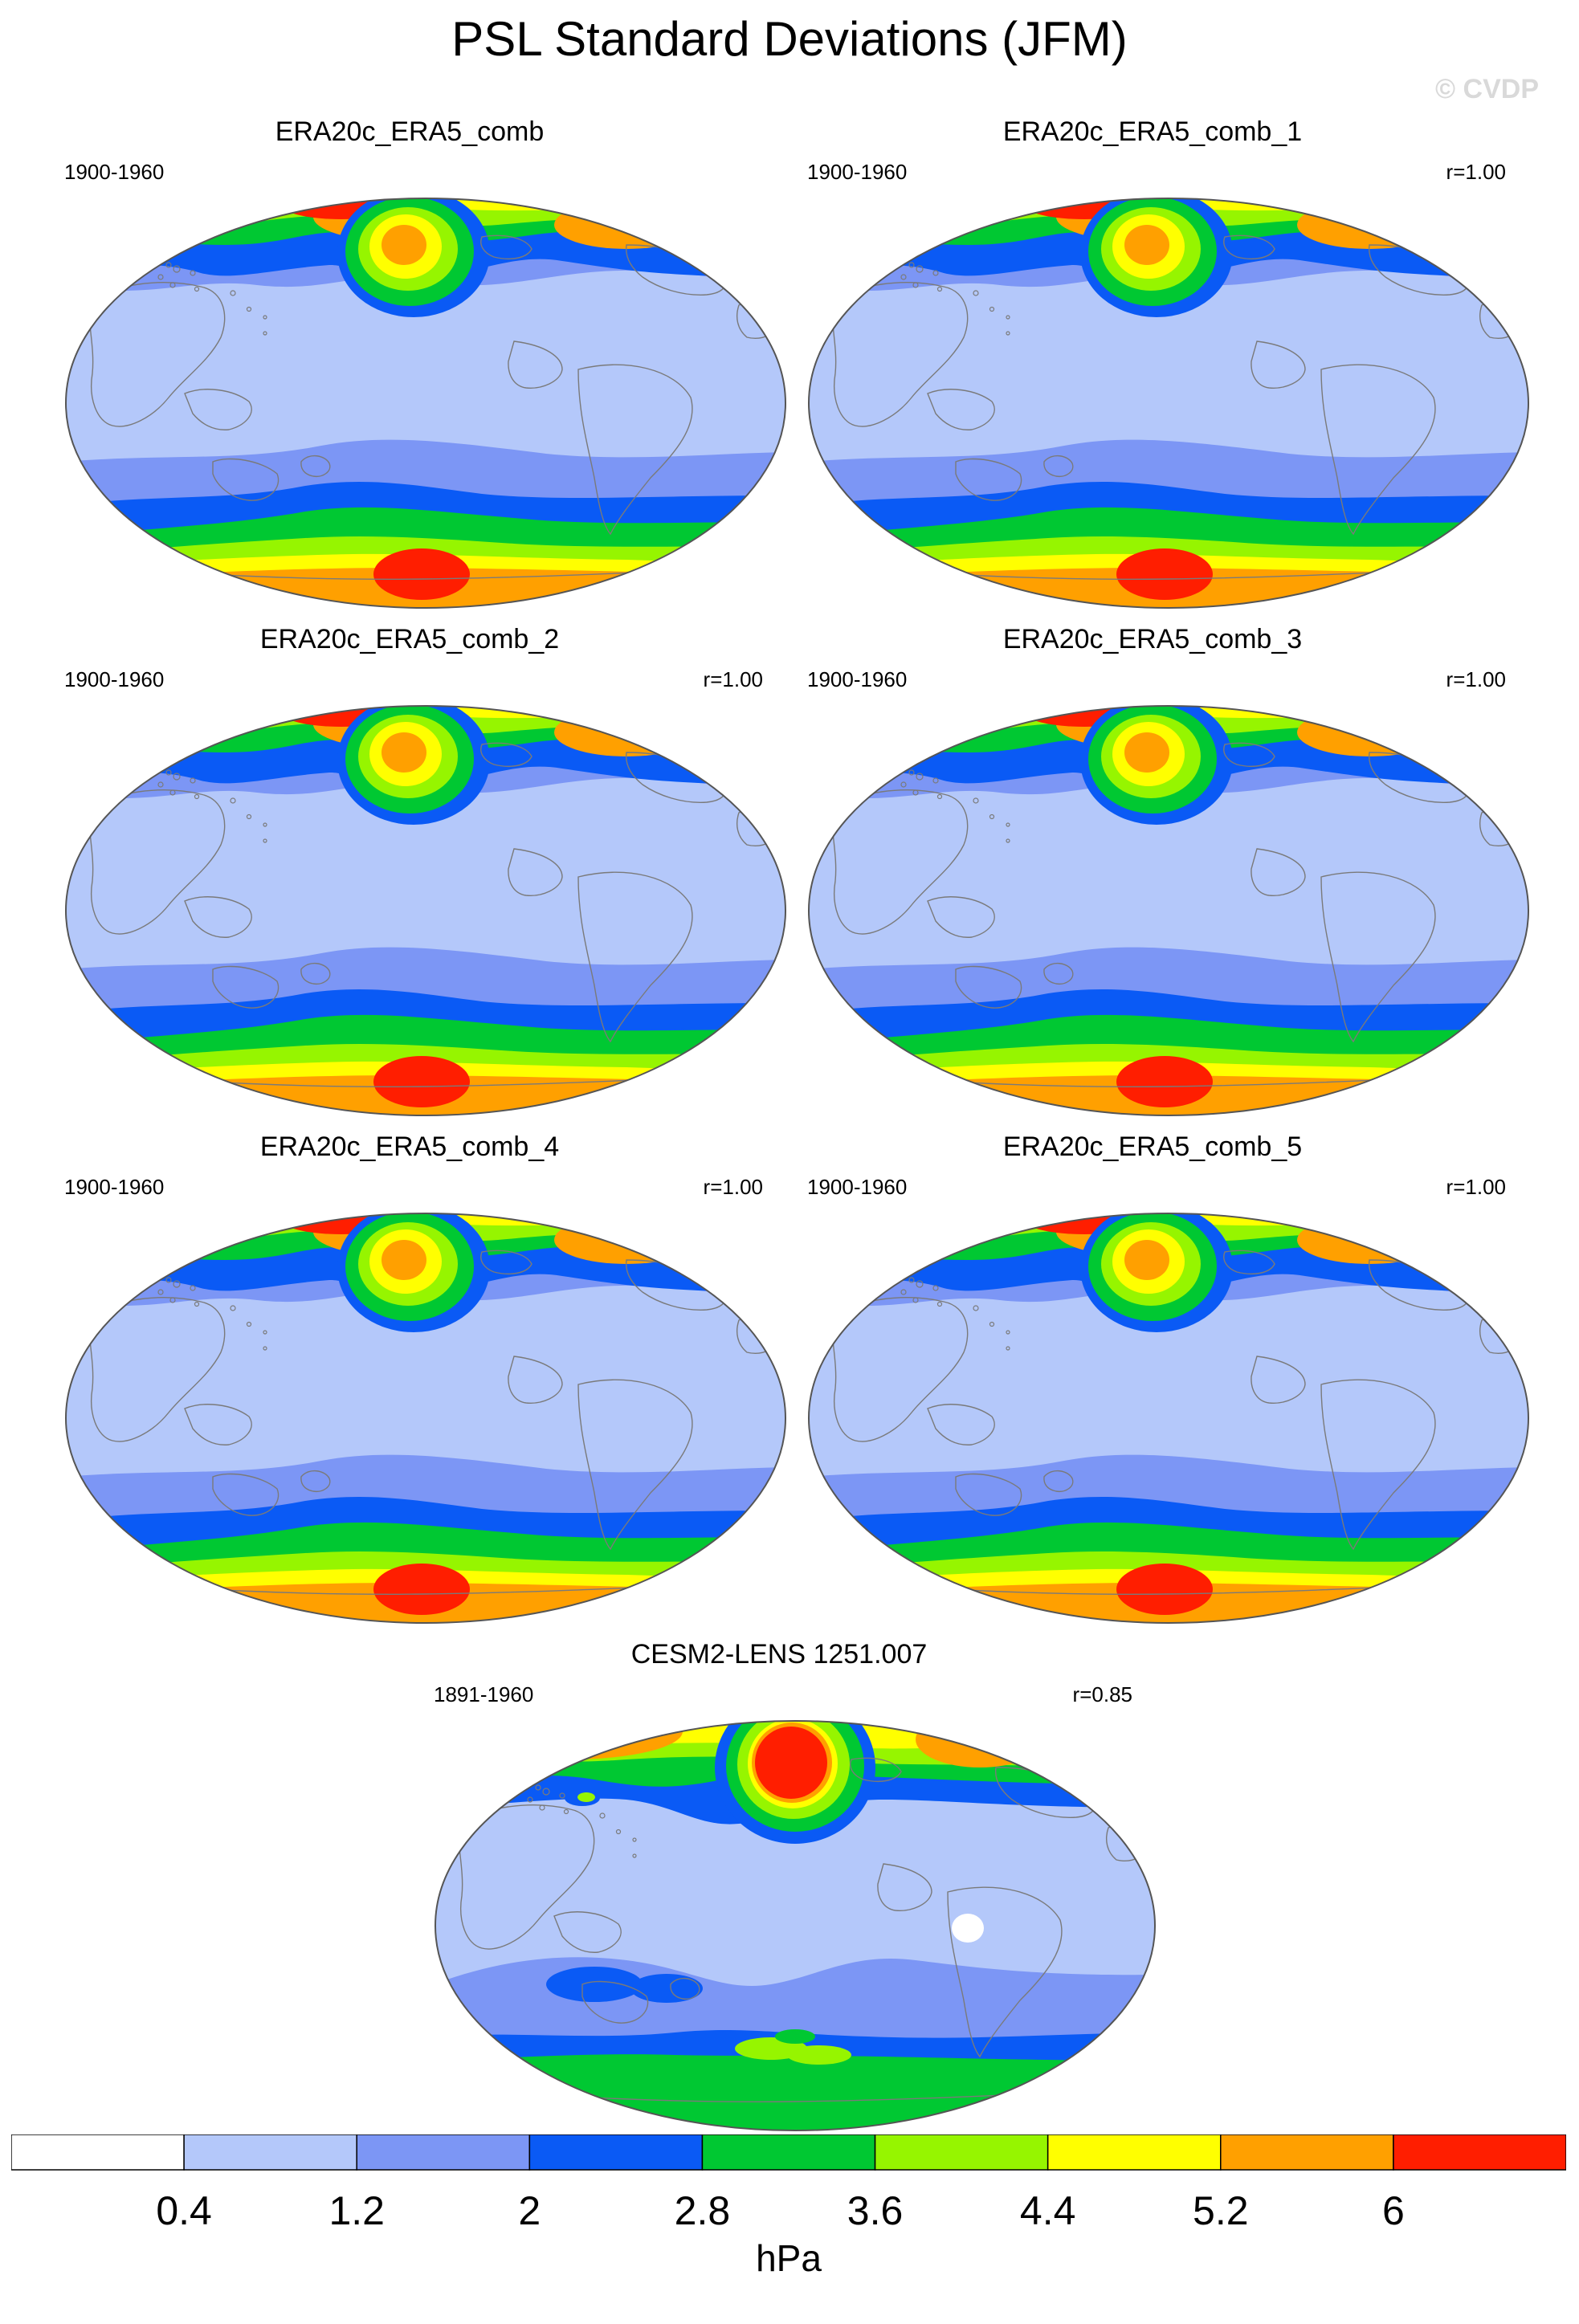 The width and height of the screenshot is (1579, 2324). I want to click on colorbar-tick-label: 5.2, so click(1221, 2211).